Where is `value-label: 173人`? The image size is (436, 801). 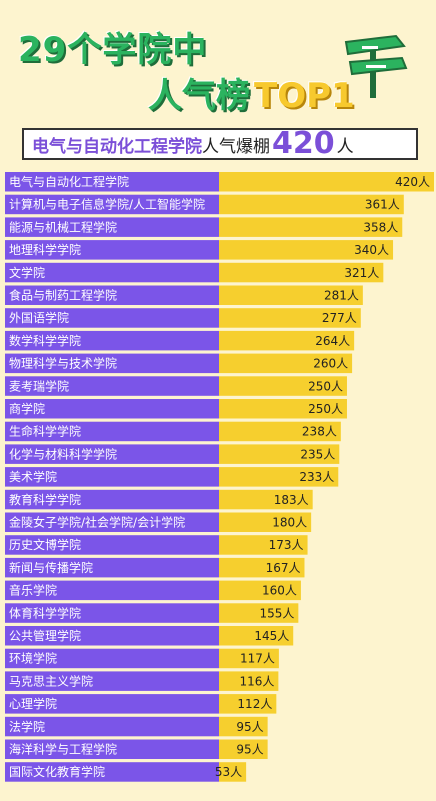
value-label: 173人 is located at coordinates (286, 545).